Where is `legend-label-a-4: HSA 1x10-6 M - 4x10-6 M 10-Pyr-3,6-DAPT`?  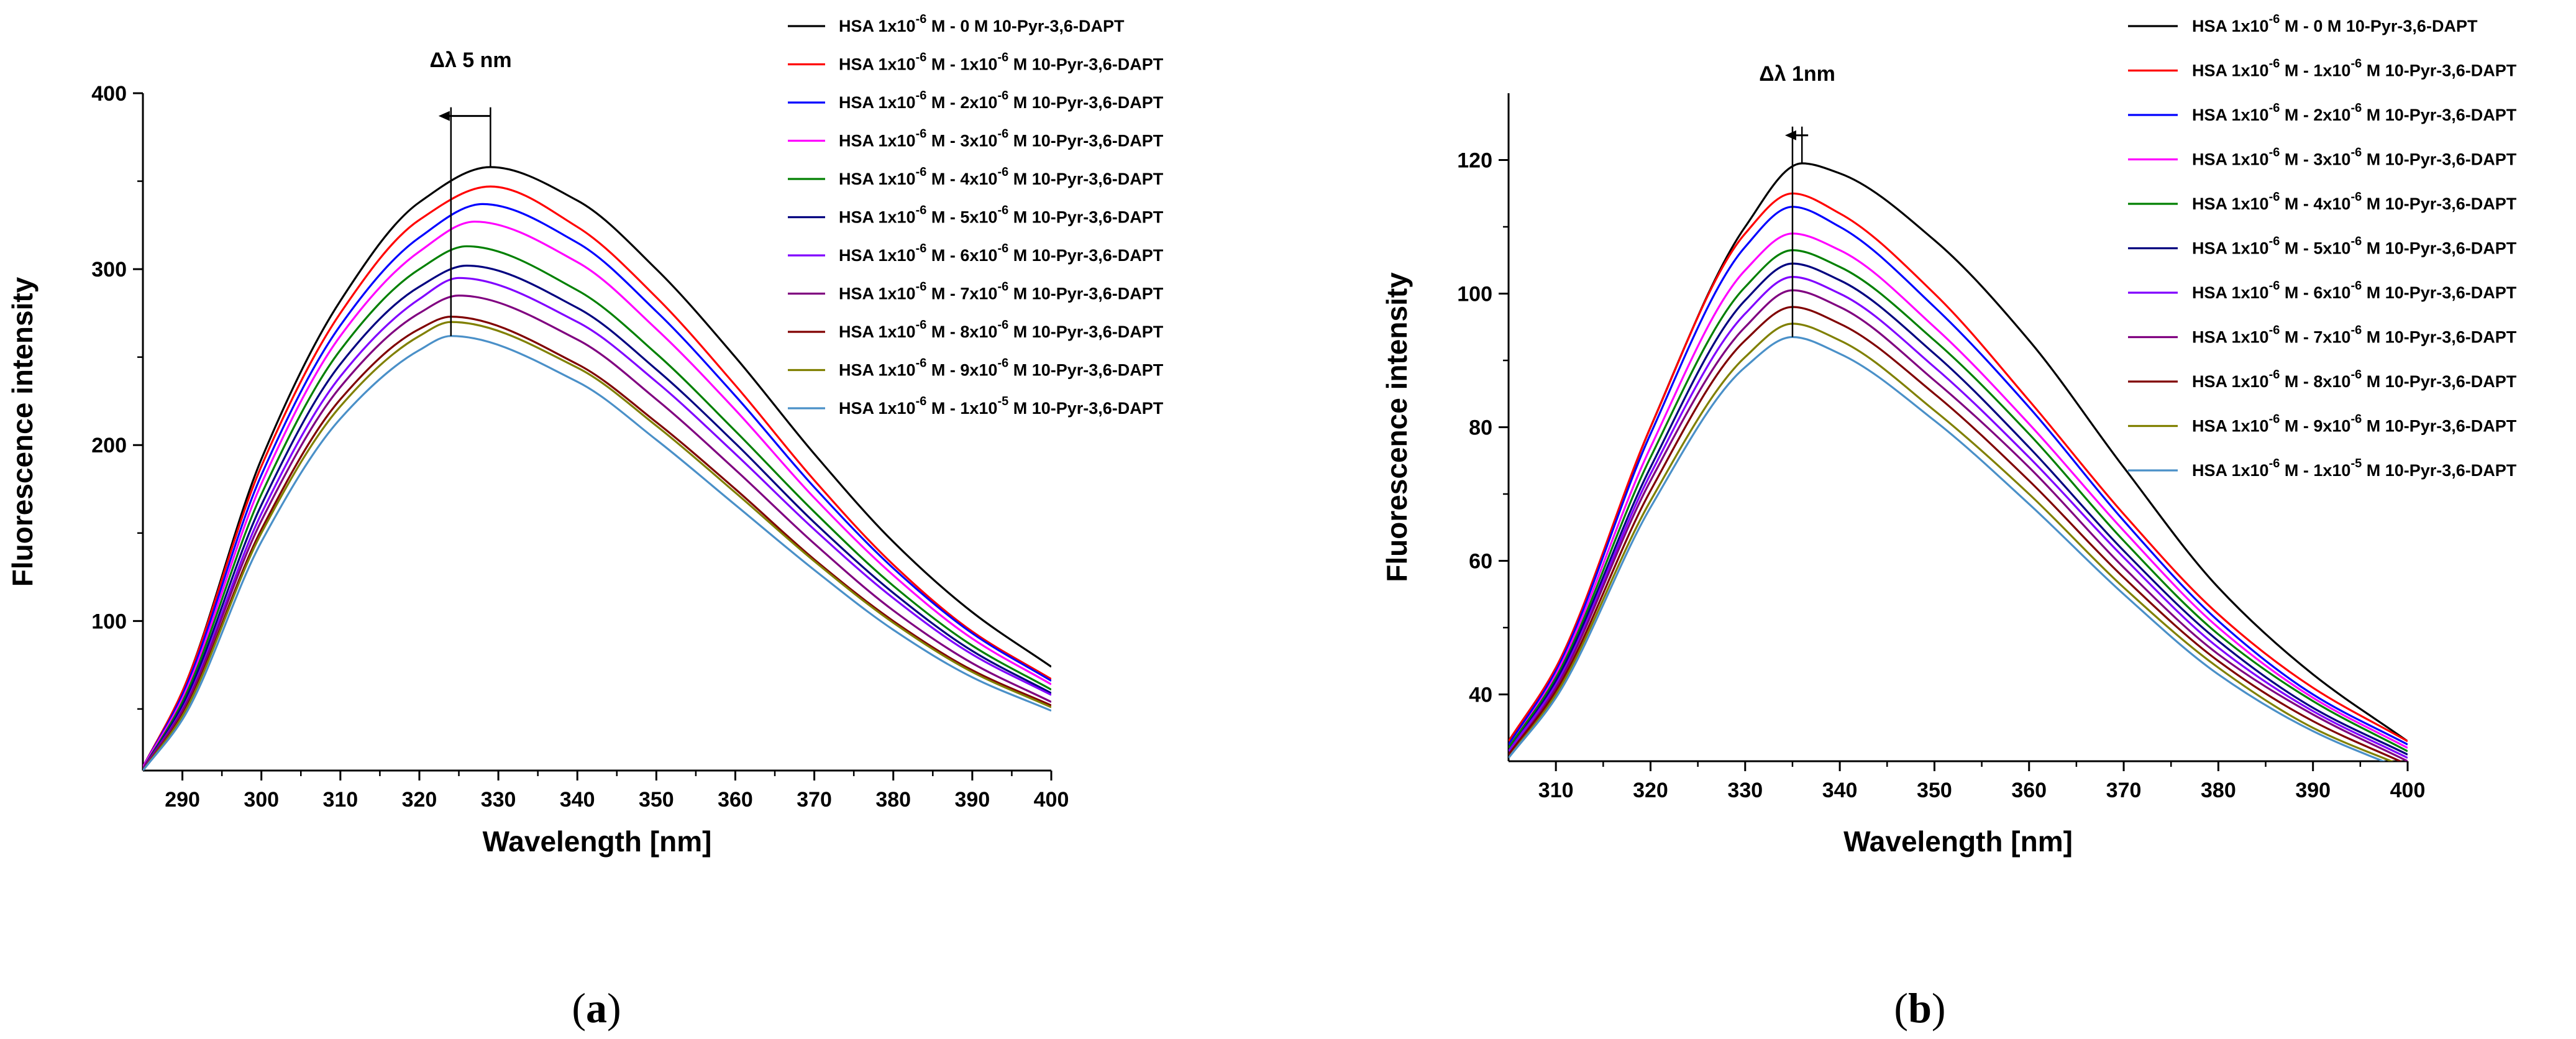
legend-label-a-4: HSA 1x10-6 M - 4x10-6 M 10-Pyr-3,6-DAPT is located at coordinates (1001, 176).